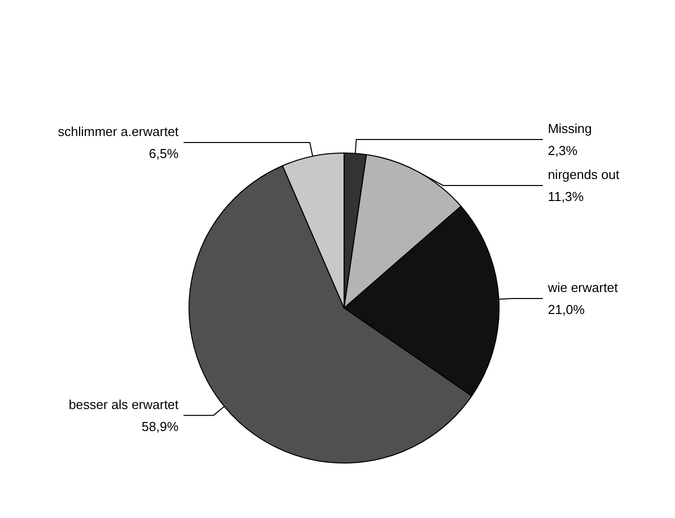  What do you see at coordinates (567, 309) in the screenshot?
I see `data-label: 21,0%` at bounding box center [567, 309].